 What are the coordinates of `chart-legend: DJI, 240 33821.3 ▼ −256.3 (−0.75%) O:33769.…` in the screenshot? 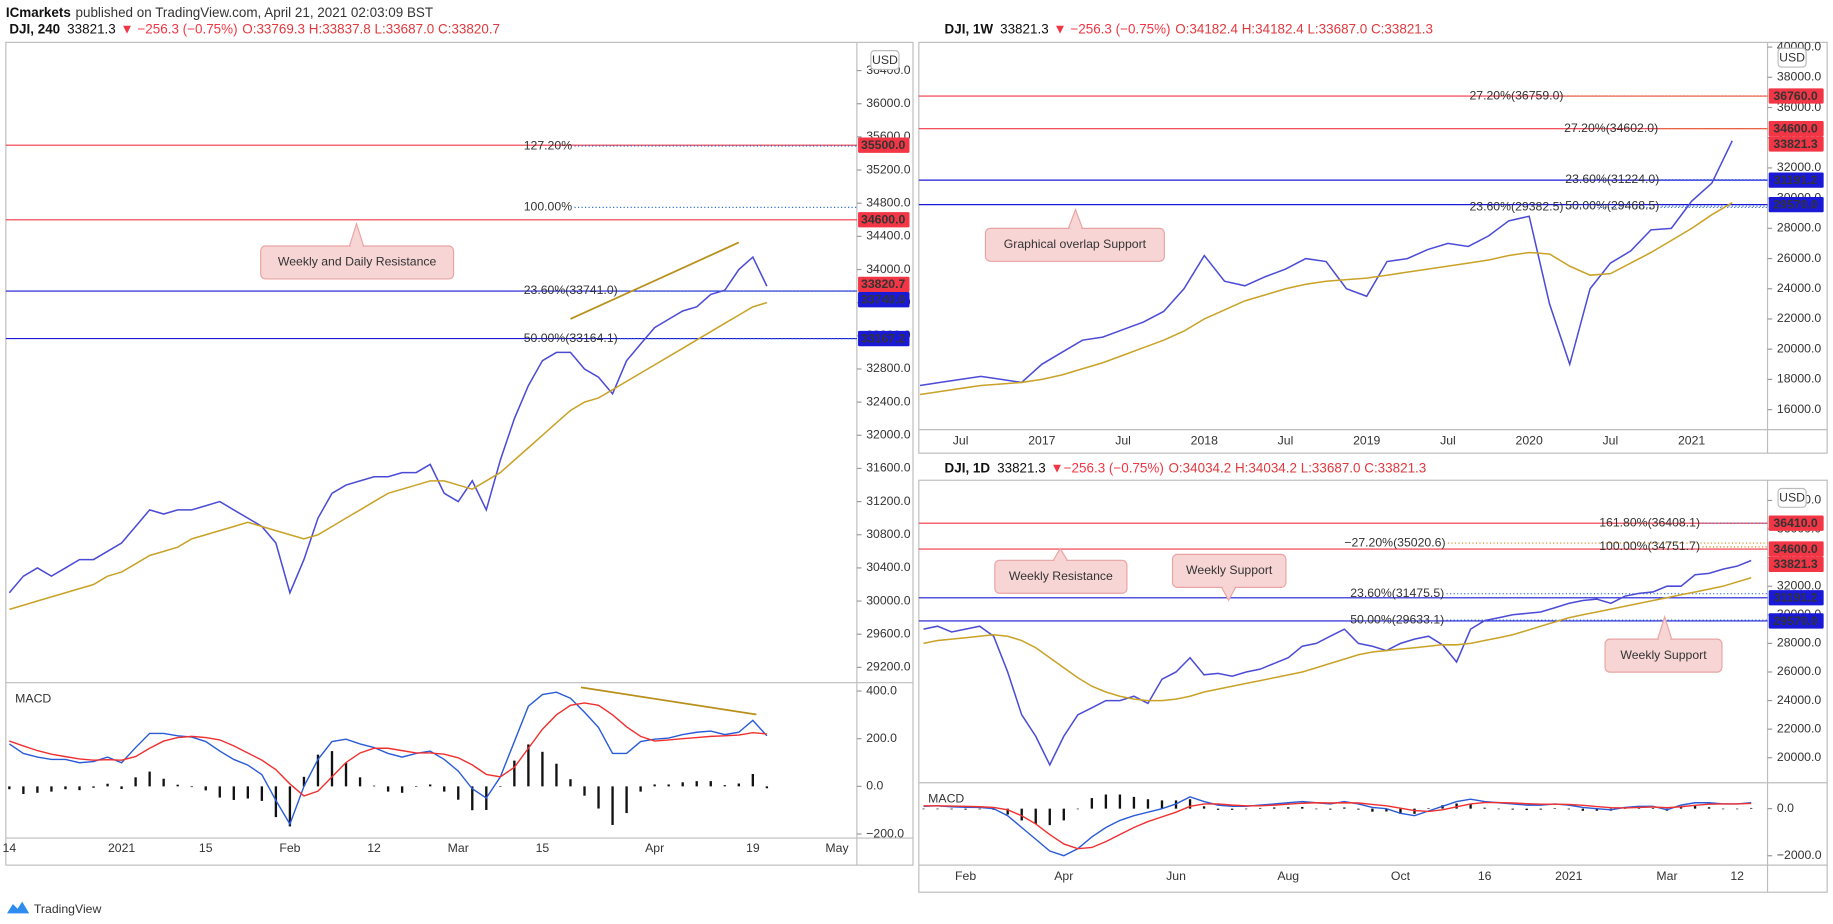 It's located at (254, 28).